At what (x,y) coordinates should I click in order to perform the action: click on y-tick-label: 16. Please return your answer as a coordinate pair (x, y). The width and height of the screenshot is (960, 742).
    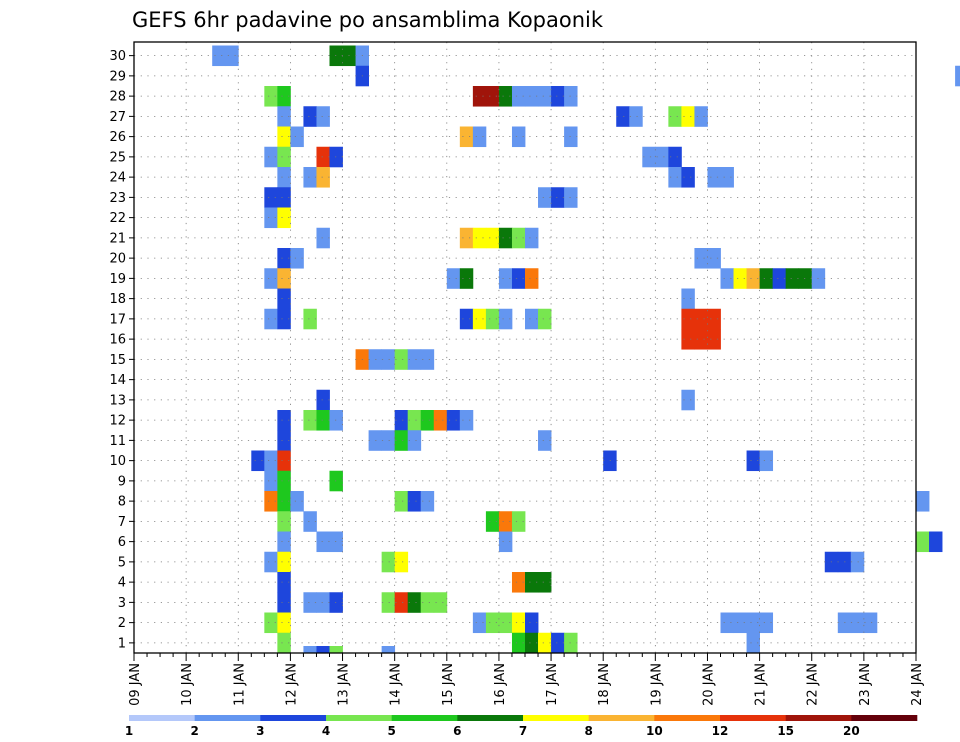
    Looking at the image, I should click on (117, 340).